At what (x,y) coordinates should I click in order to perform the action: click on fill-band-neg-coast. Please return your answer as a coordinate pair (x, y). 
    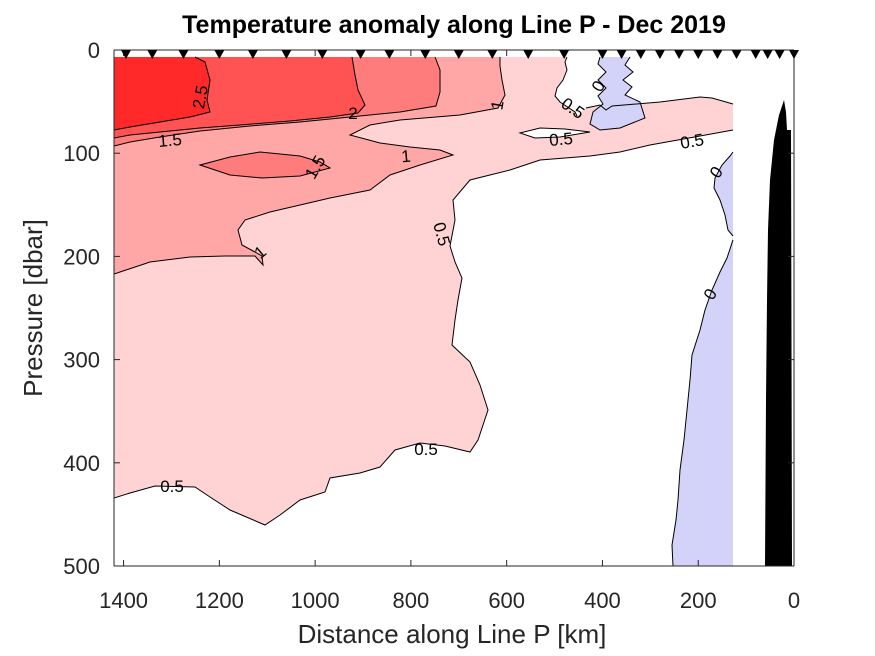
    Looking at the image, I should click on (702, 359).